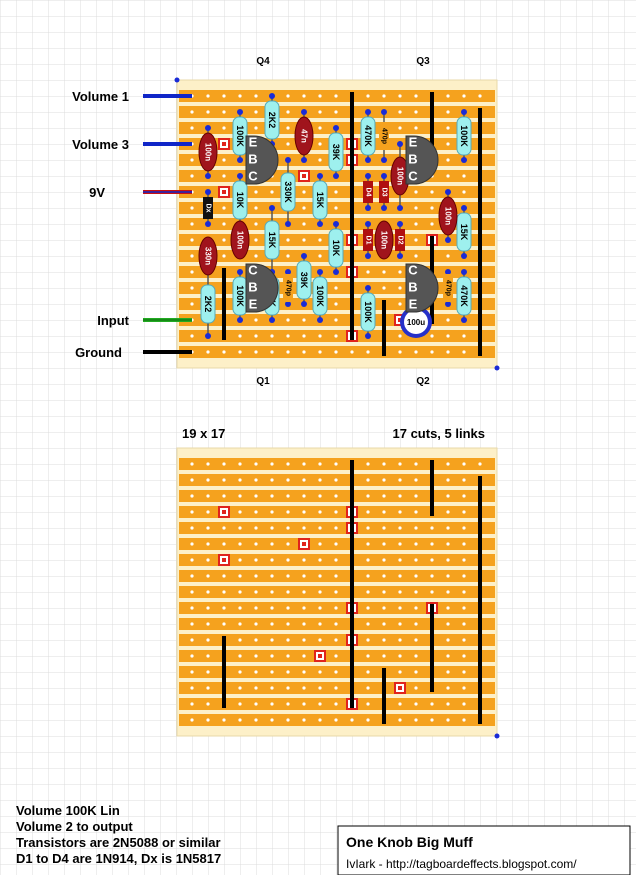  Describe the element at coordinates (416, 322) in the screenshot. I see `electrolytic-label: 100u` at that location.